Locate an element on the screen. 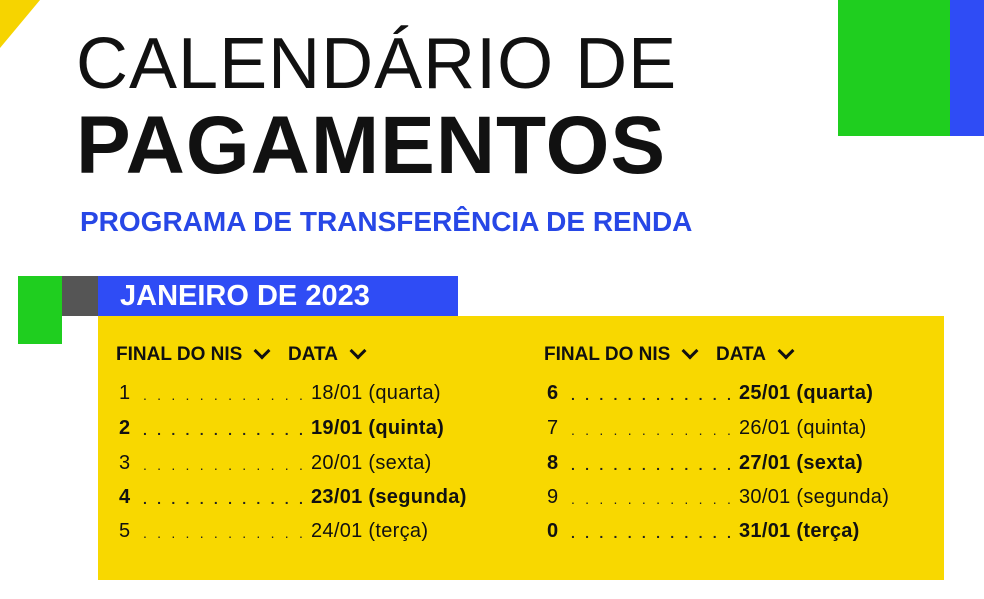 Image resolution: width=984 pixels, height=599 pixels. payment-date: 26/01 (quinta) is located at coordinates (803, 427).